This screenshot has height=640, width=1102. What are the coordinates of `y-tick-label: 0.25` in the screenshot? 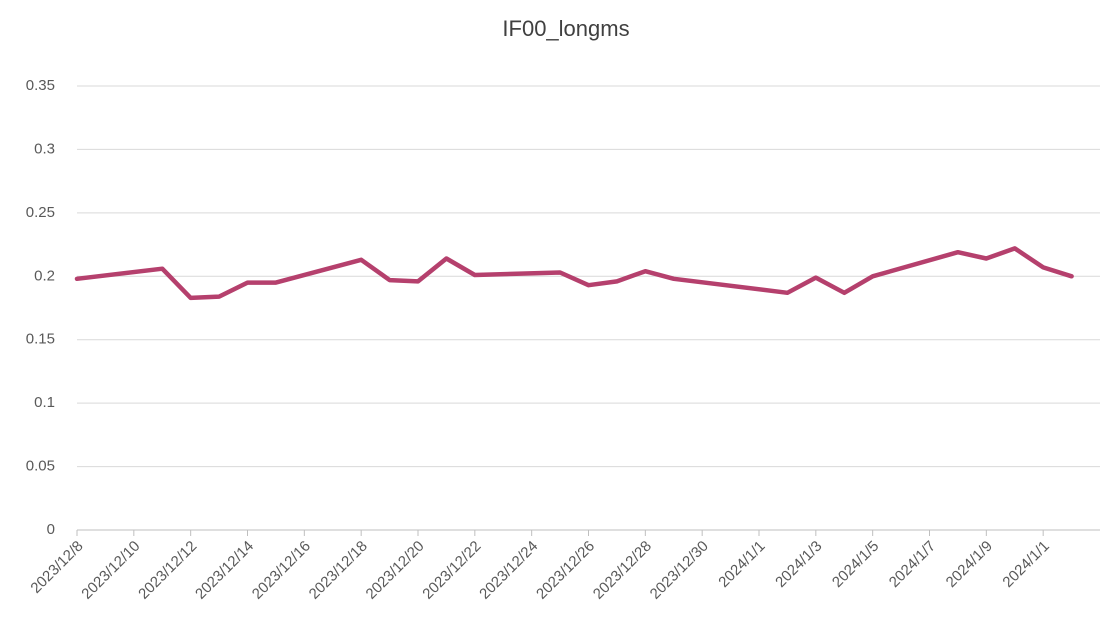 It's located at (40, 212).